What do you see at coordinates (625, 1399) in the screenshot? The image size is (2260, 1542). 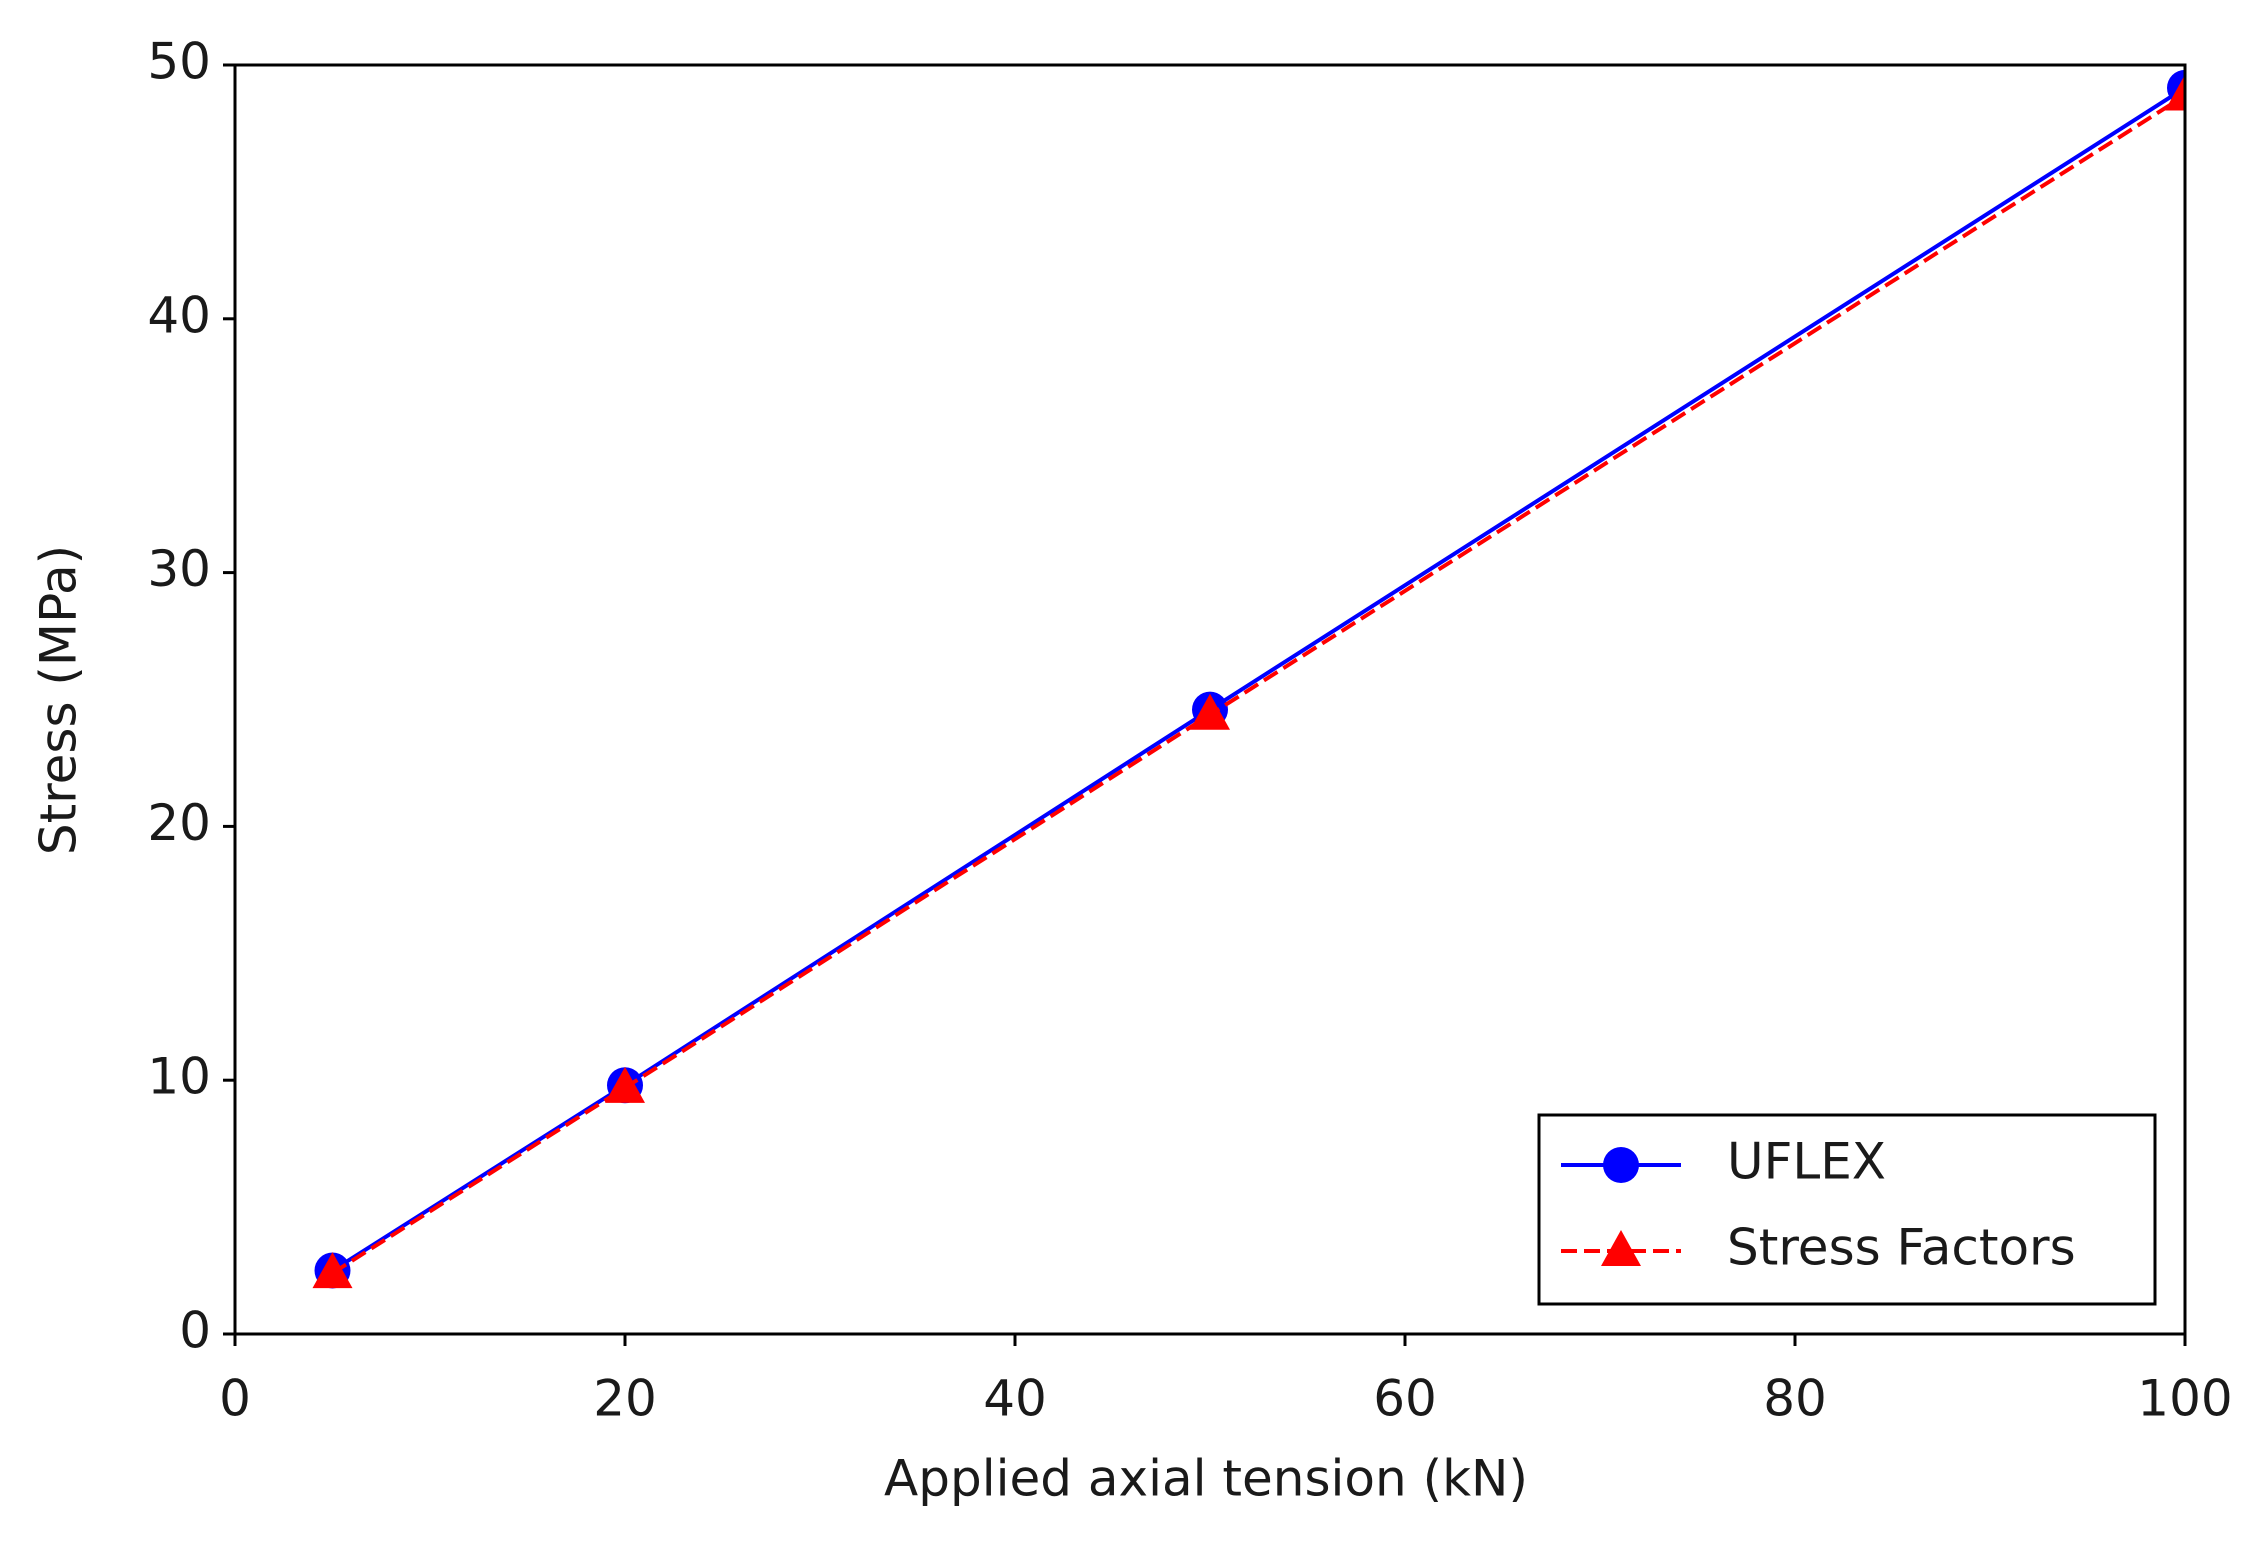 I see `x-tick-label: 20` at bounding box center [625, 1399].